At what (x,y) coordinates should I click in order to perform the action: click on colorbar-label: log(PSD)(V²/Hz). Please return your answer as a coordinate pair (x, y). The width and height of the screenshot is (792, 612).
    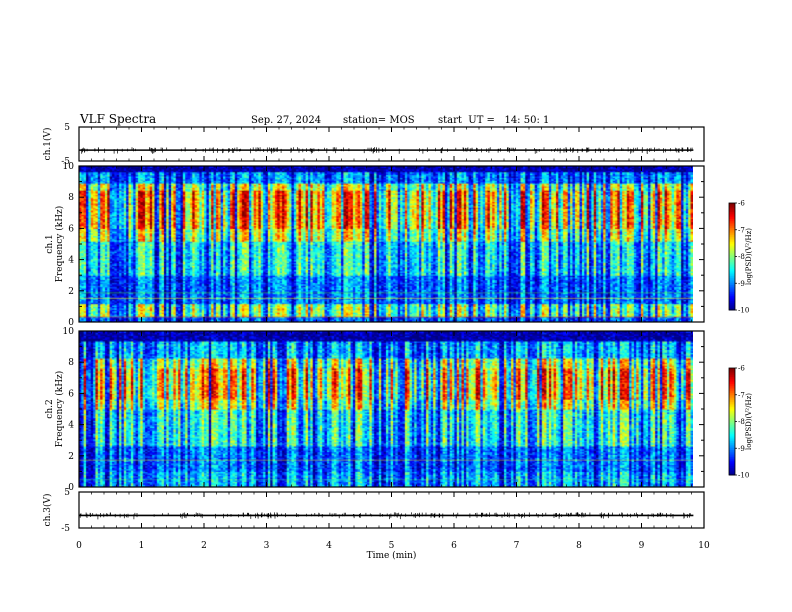
    Looking at the image, I should click on (749, 256).